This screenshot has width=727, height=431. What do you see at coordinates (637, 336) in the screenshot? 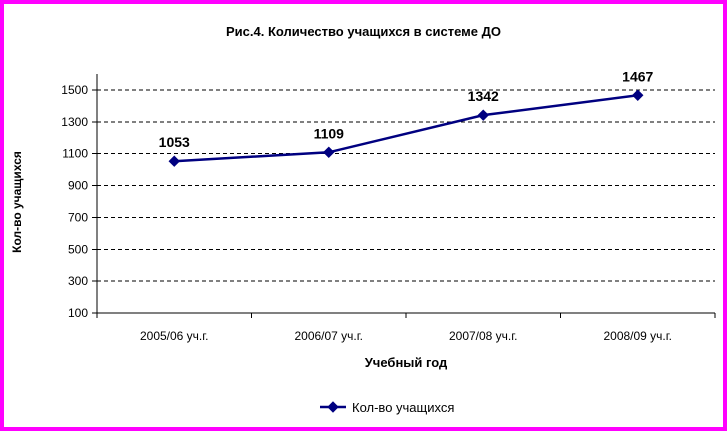
I see `x-tick-label: 2008/09 уч.г.` at bounding box center [637, 336].